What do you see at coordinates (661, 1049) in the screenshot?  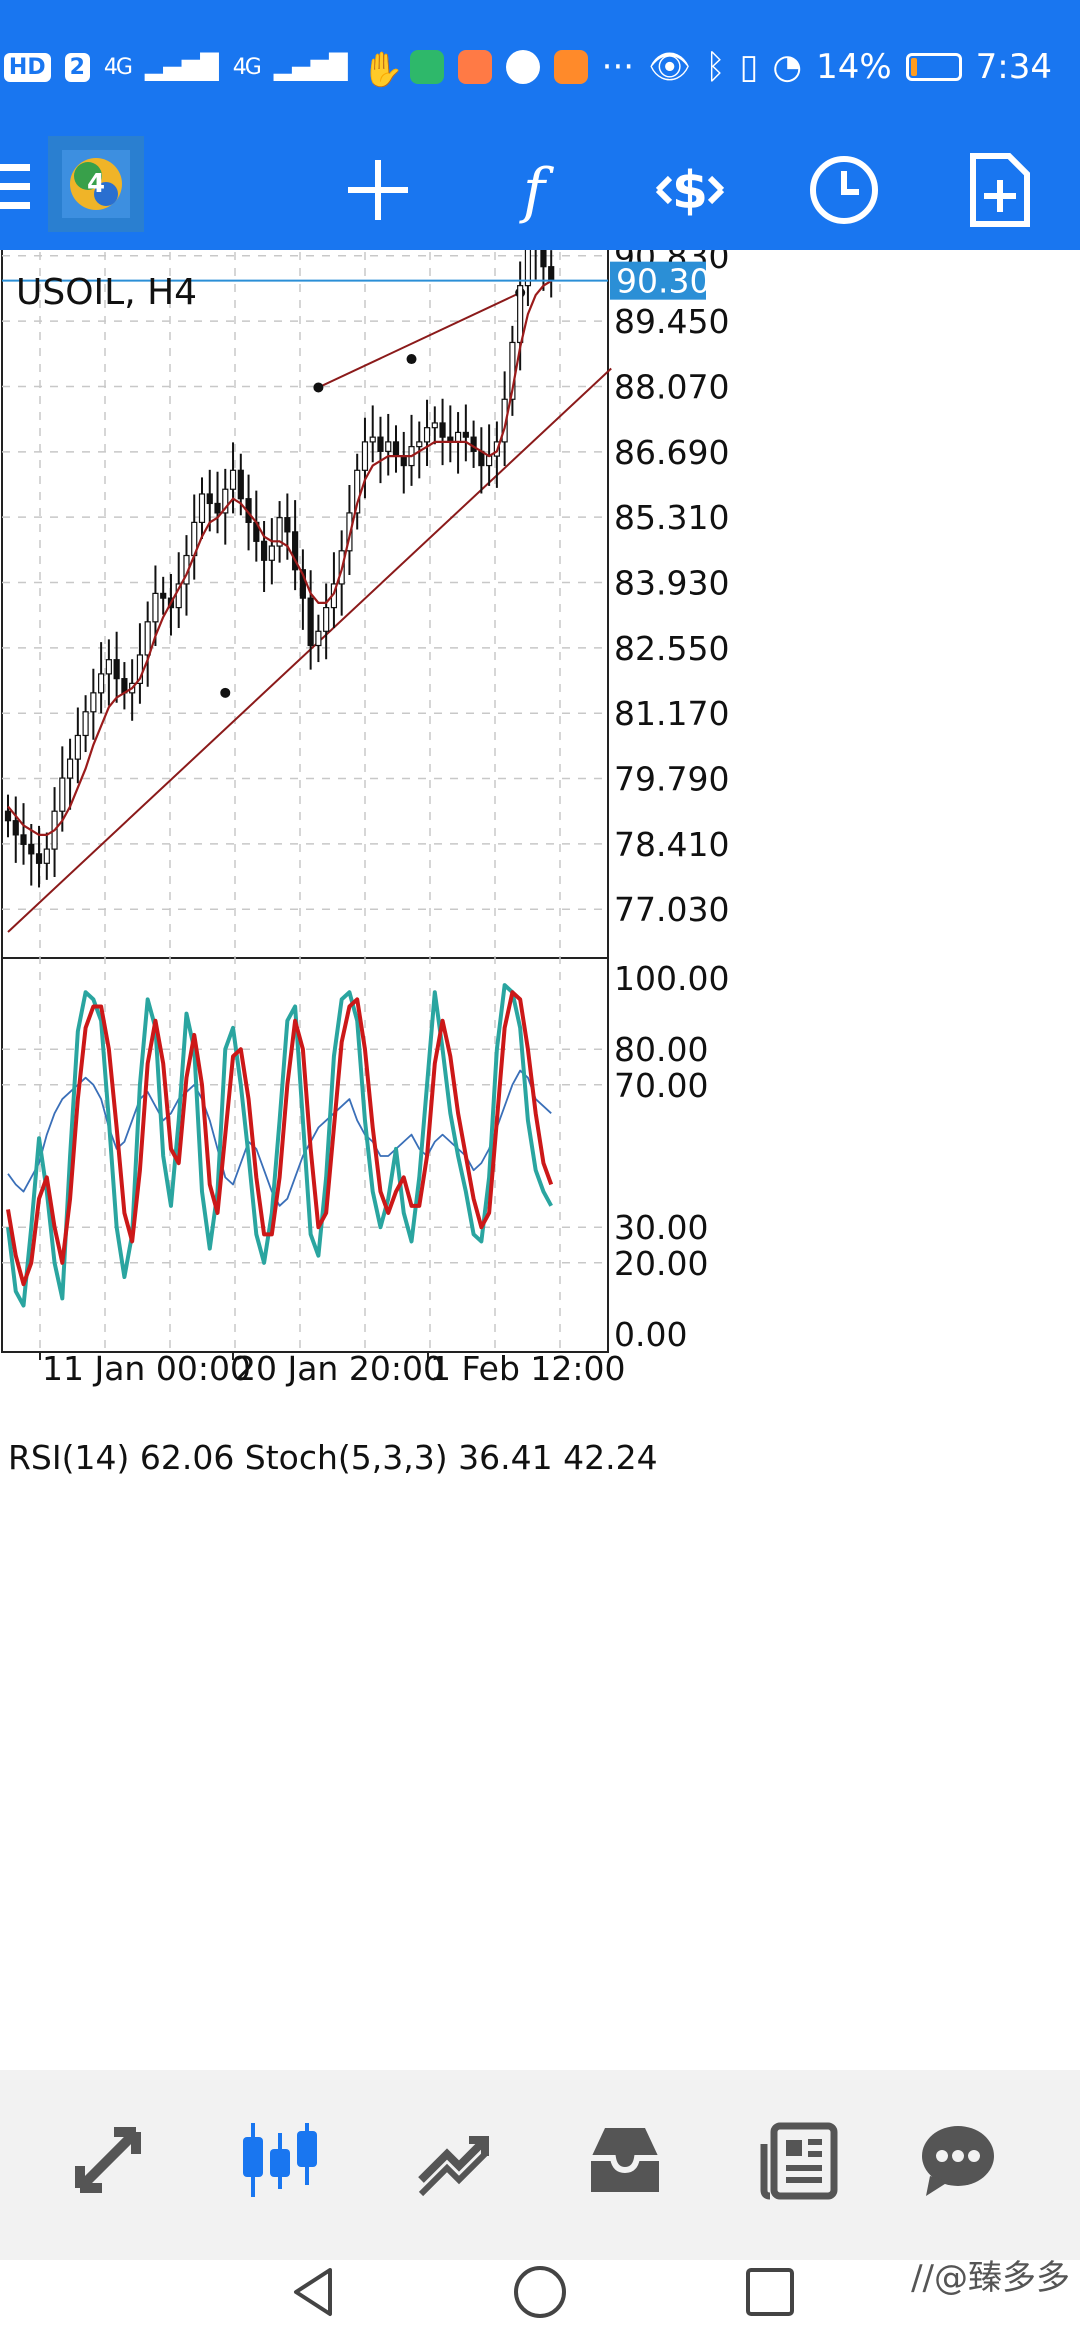 I see `indicator-level-label: 80.00` at bounding box center [661, 1049].